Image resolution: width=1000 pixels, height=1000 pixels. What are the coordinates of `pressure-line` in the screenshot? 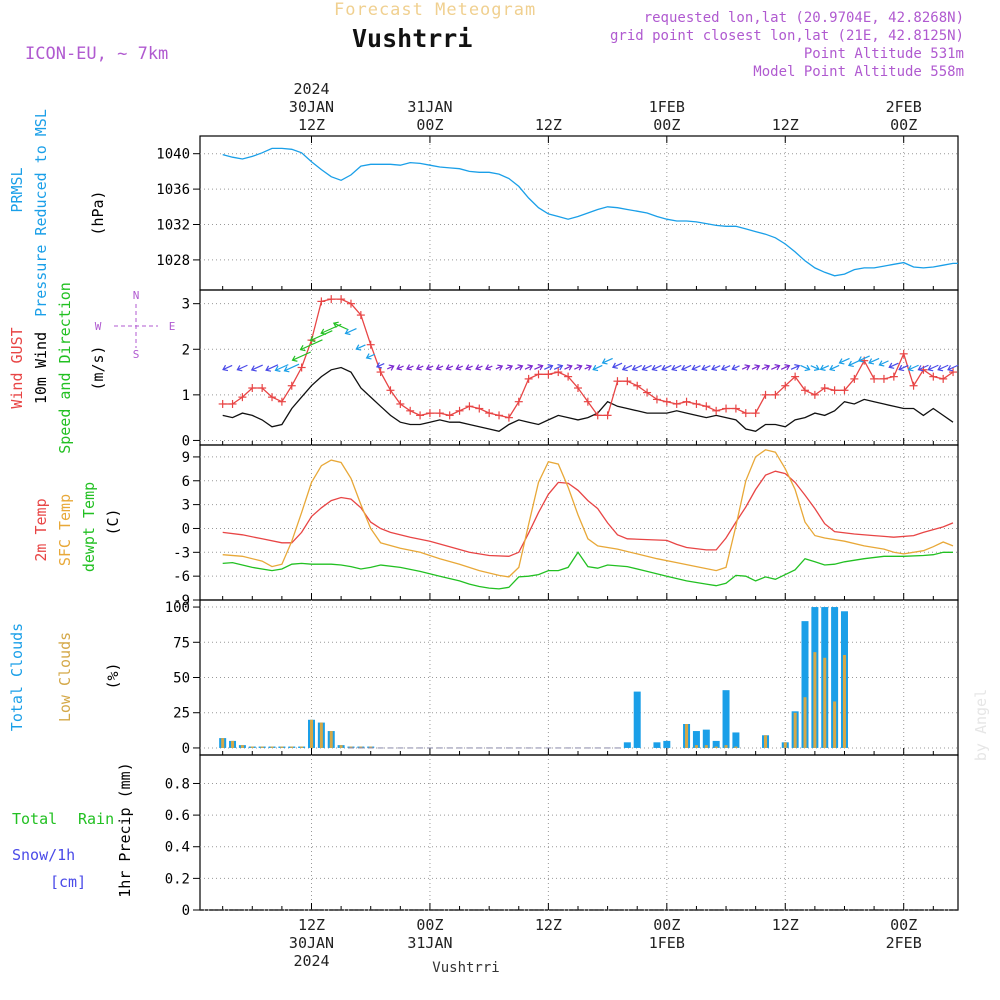 It's located at (590, 212).